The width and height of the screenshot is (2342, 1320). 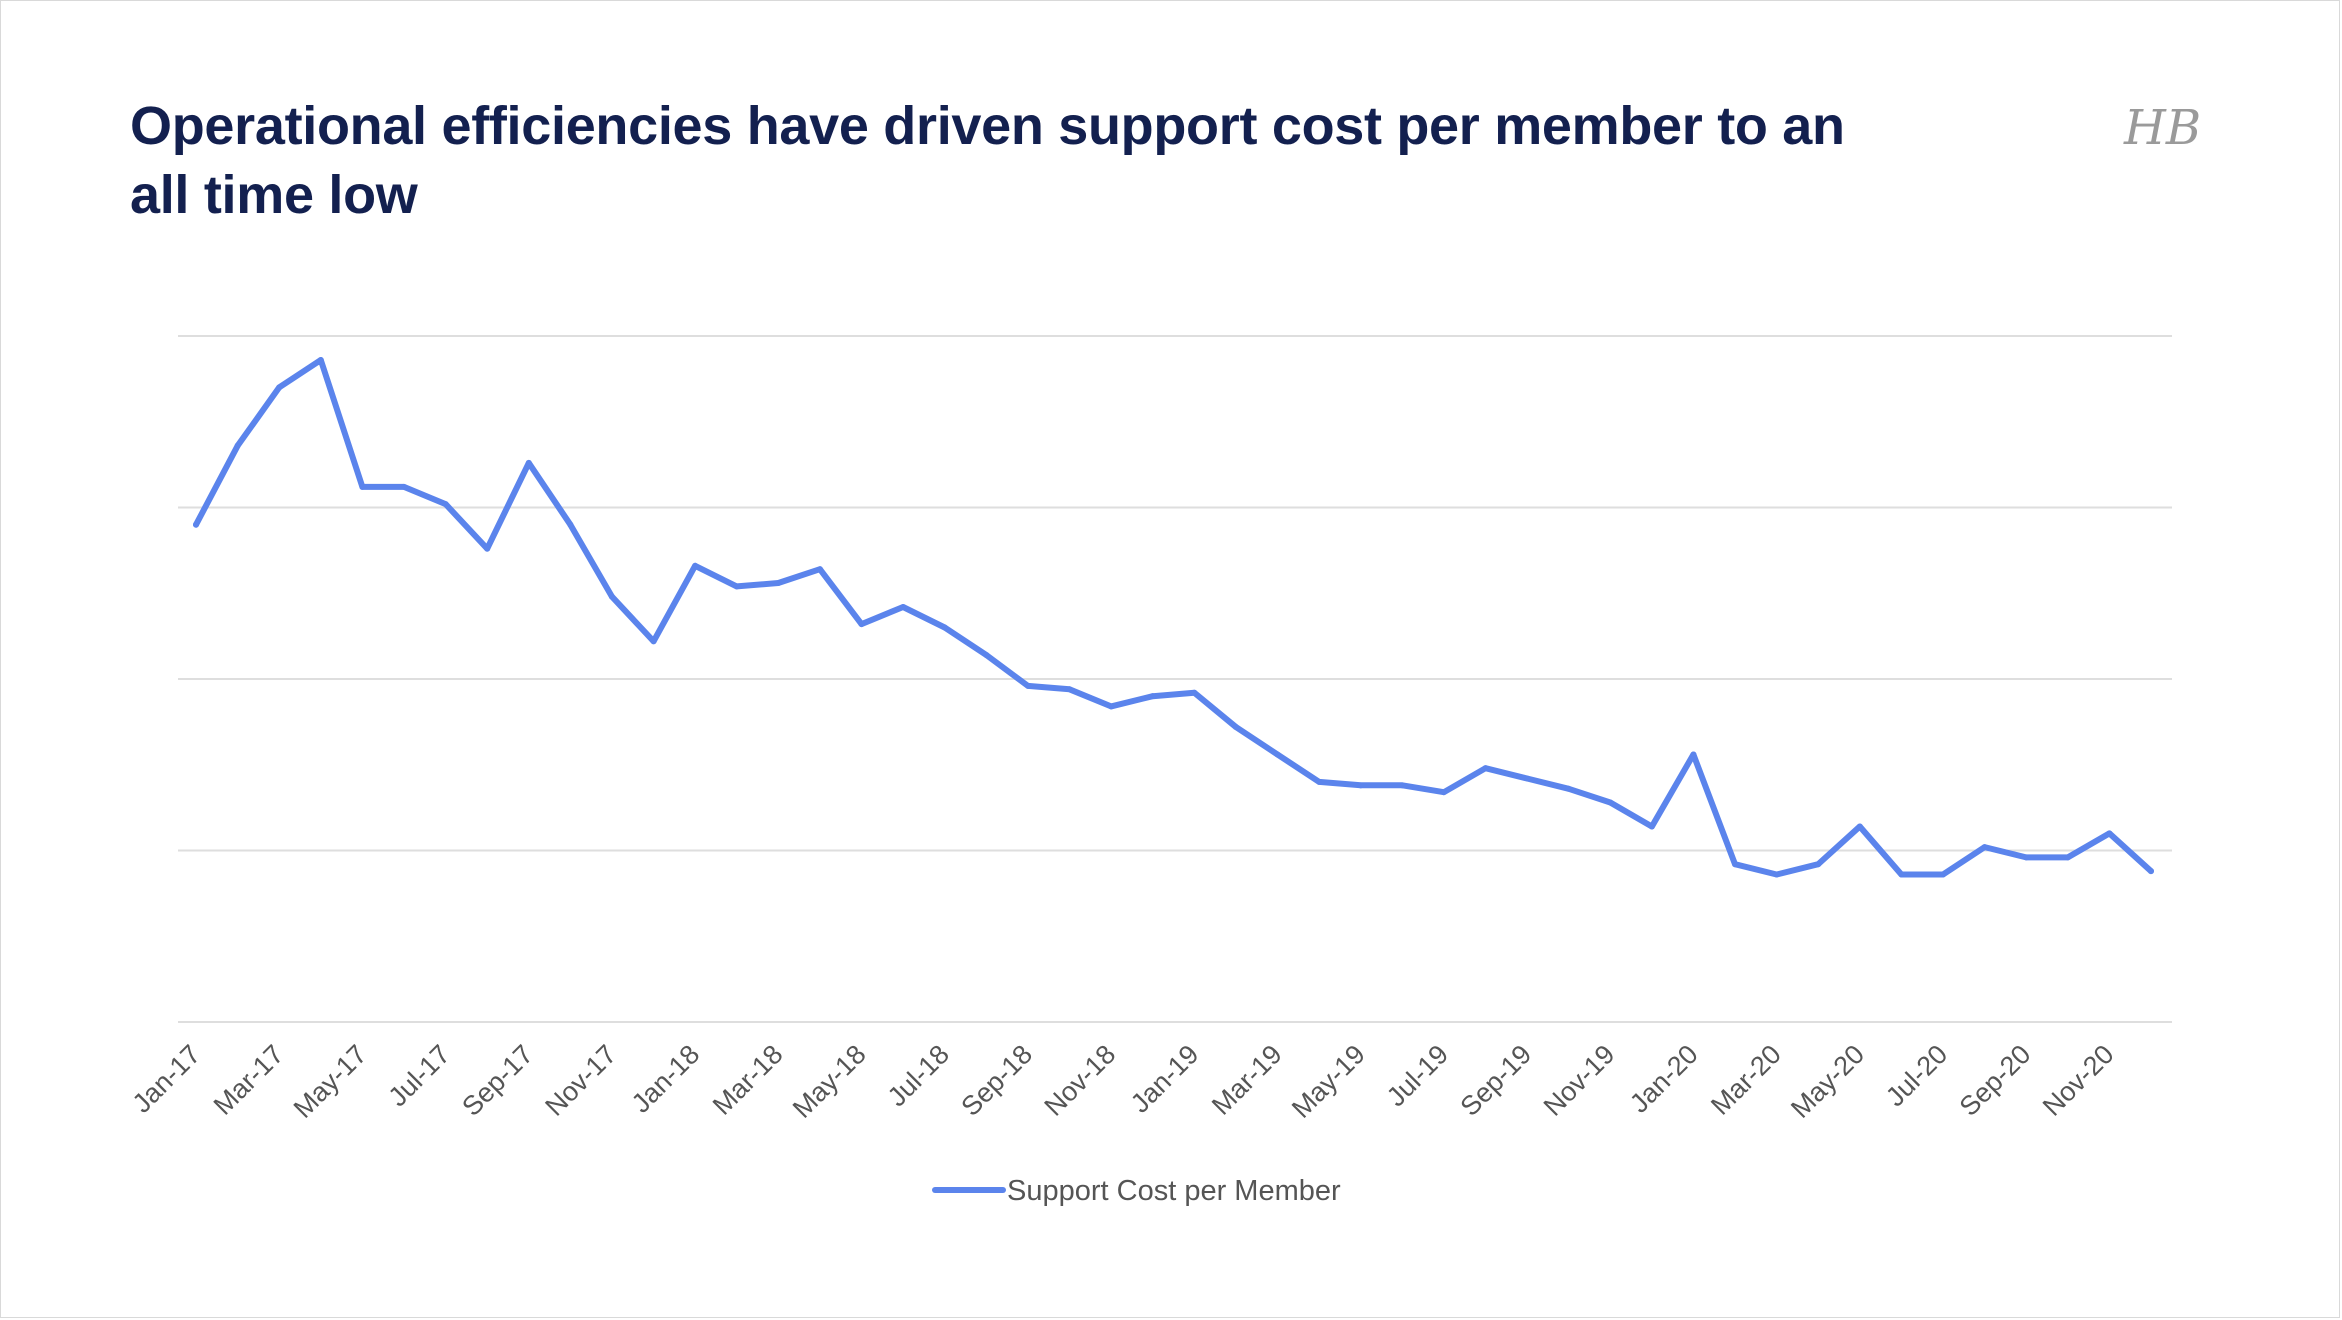 I want to click on x-tick-label: Nov-17, so click(x=580, y=1080).